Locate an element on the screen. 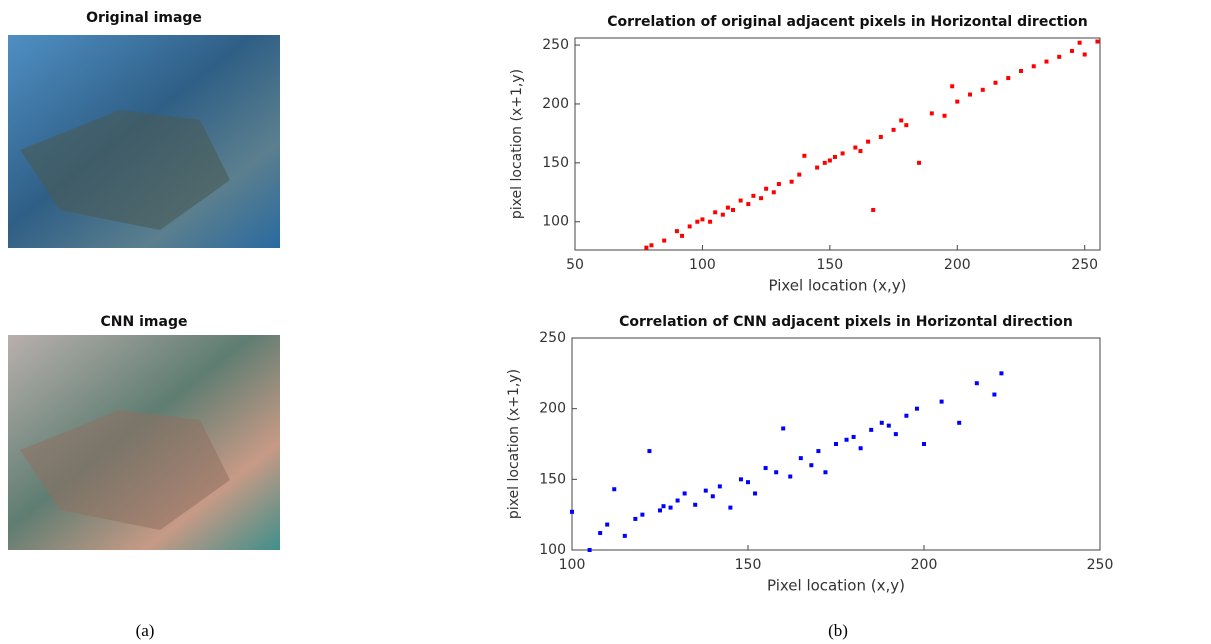  x-tick-label: 100 is located at coordinates (572, 565).